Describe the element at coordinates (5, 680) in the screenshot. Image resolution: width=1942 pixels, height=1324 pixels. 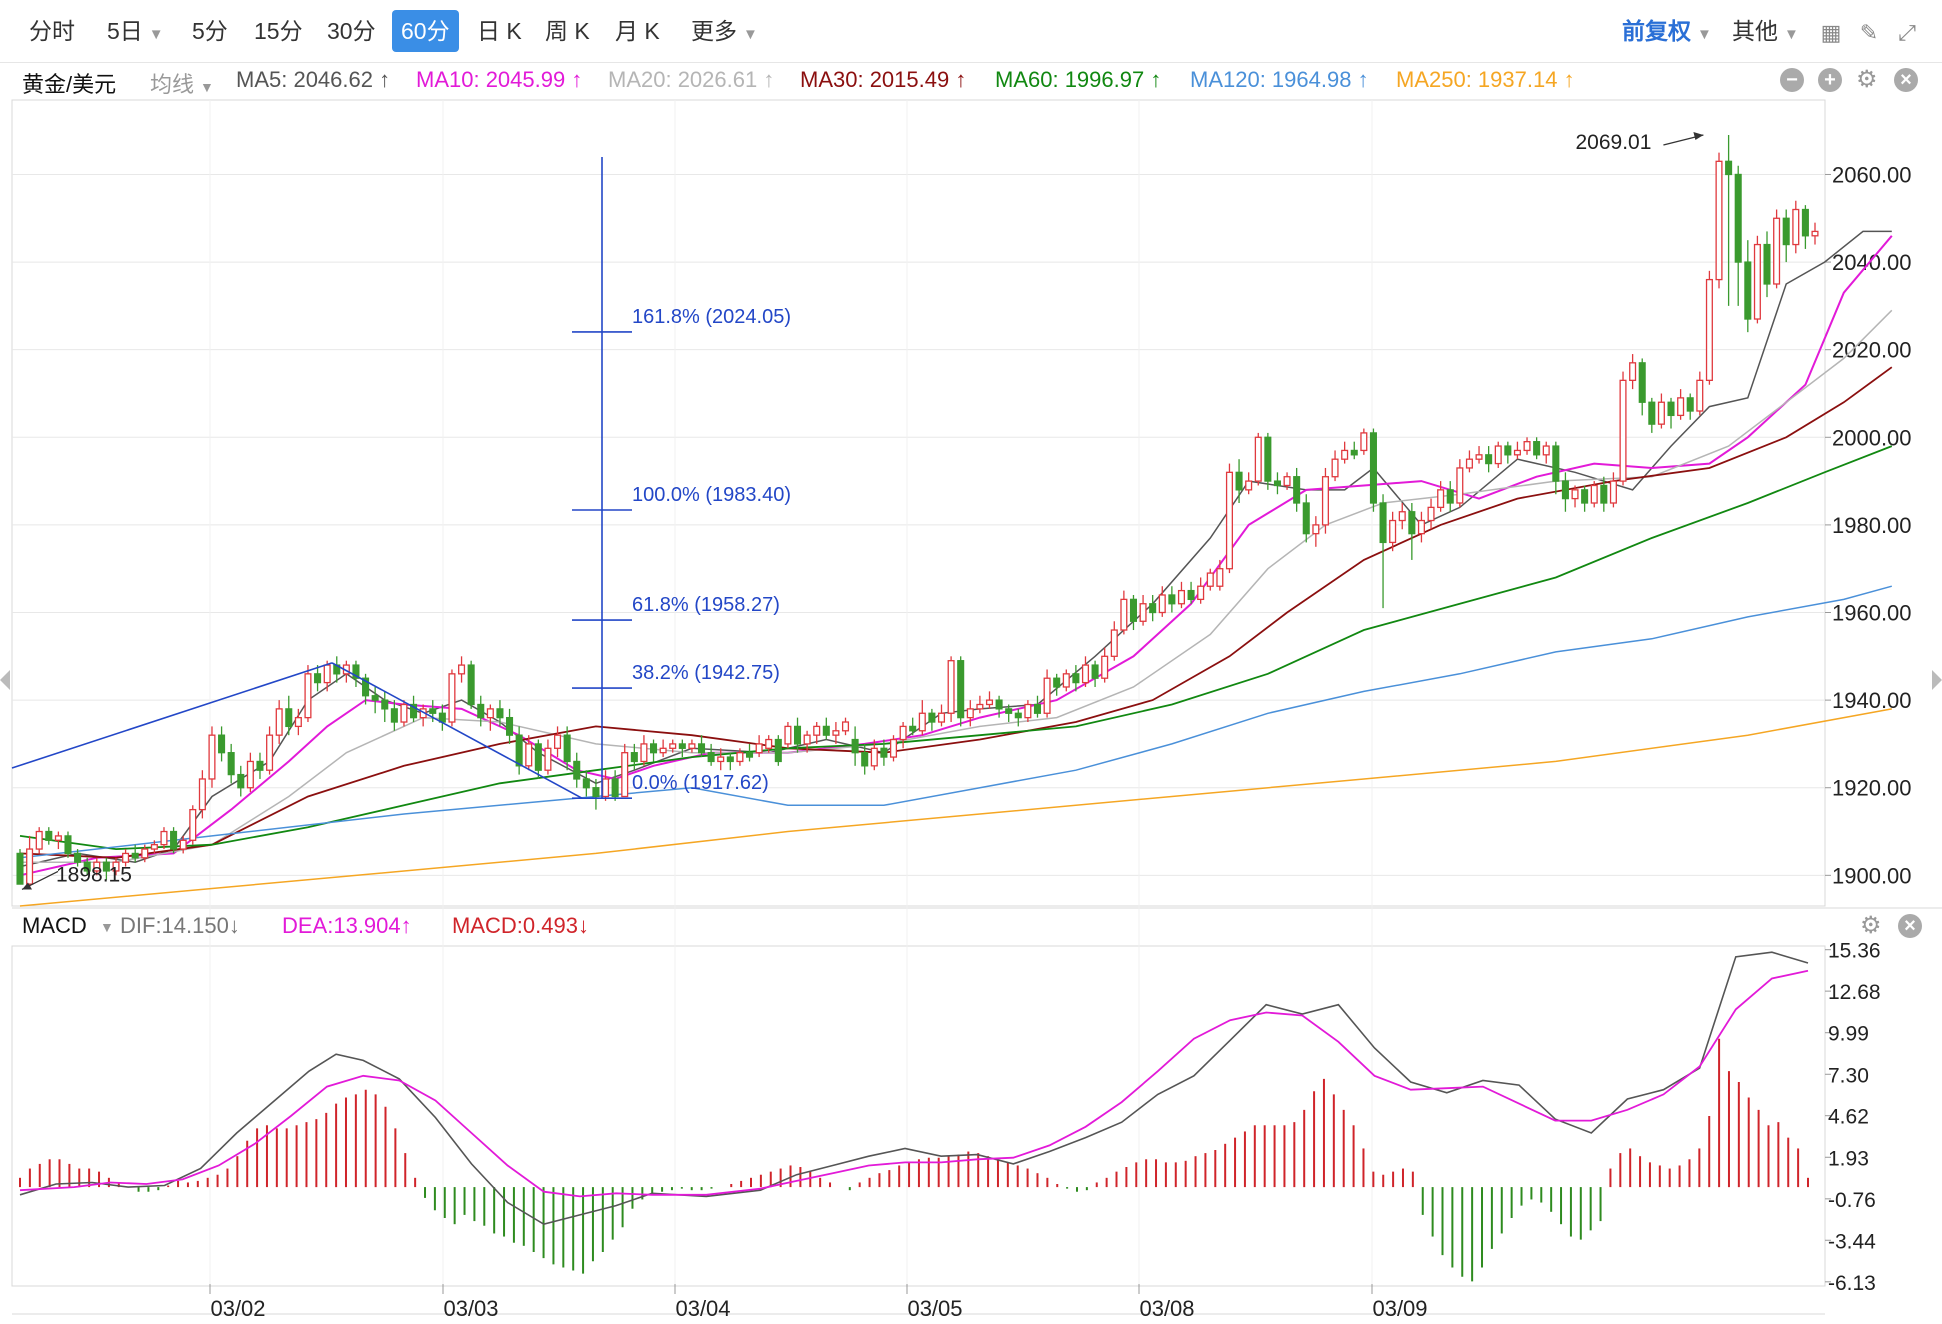
I see `left-scroll-arrow-icon` at that location.